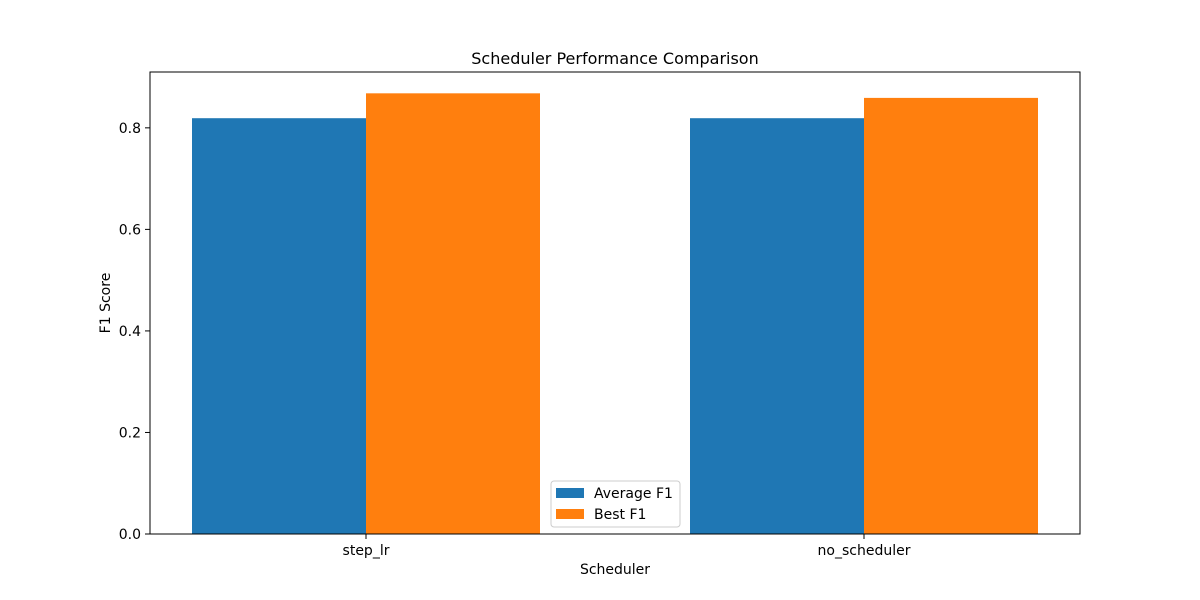 This screenshot has width=1200, height=600. Describe the element at coordinates (366, 551) in the screenshot. I see `x-tick-label: step_lr` at that location.